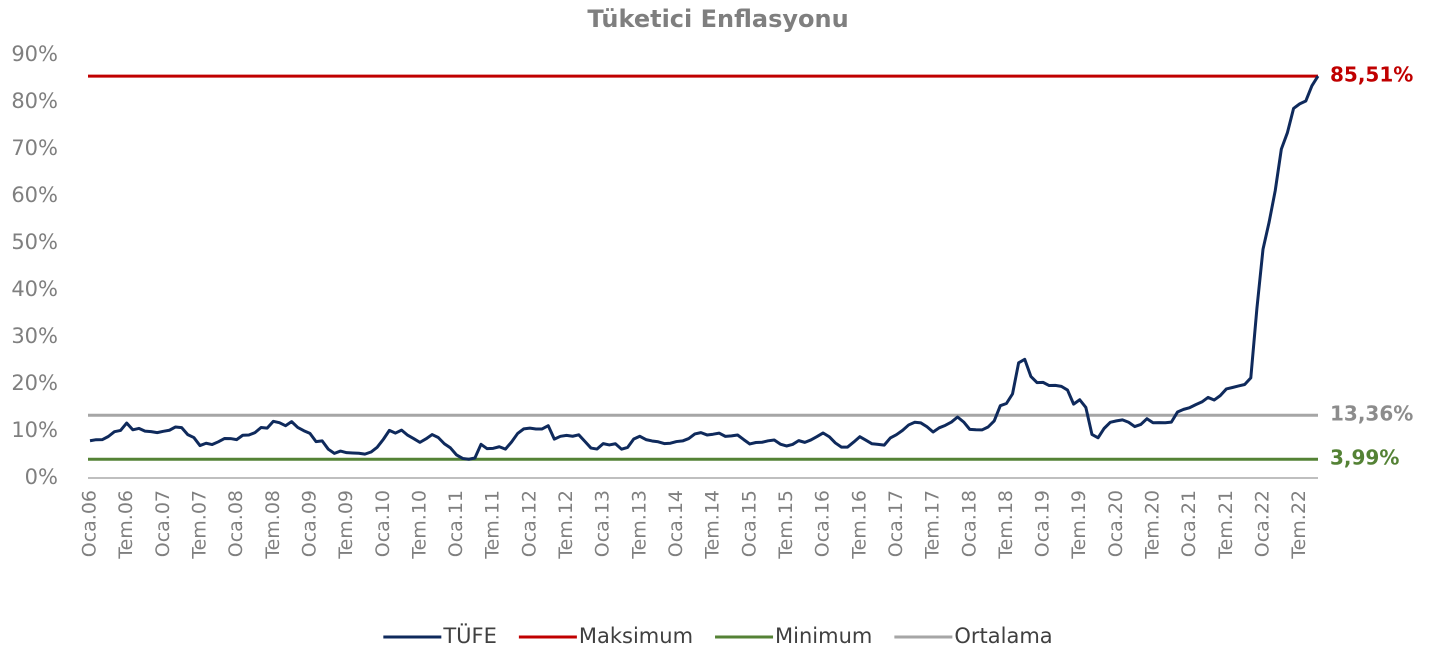  What do you see at coordinates (469, 635) in the screenshot?
I see `legend-label: TÜFE` at bounding box center [469, 635].